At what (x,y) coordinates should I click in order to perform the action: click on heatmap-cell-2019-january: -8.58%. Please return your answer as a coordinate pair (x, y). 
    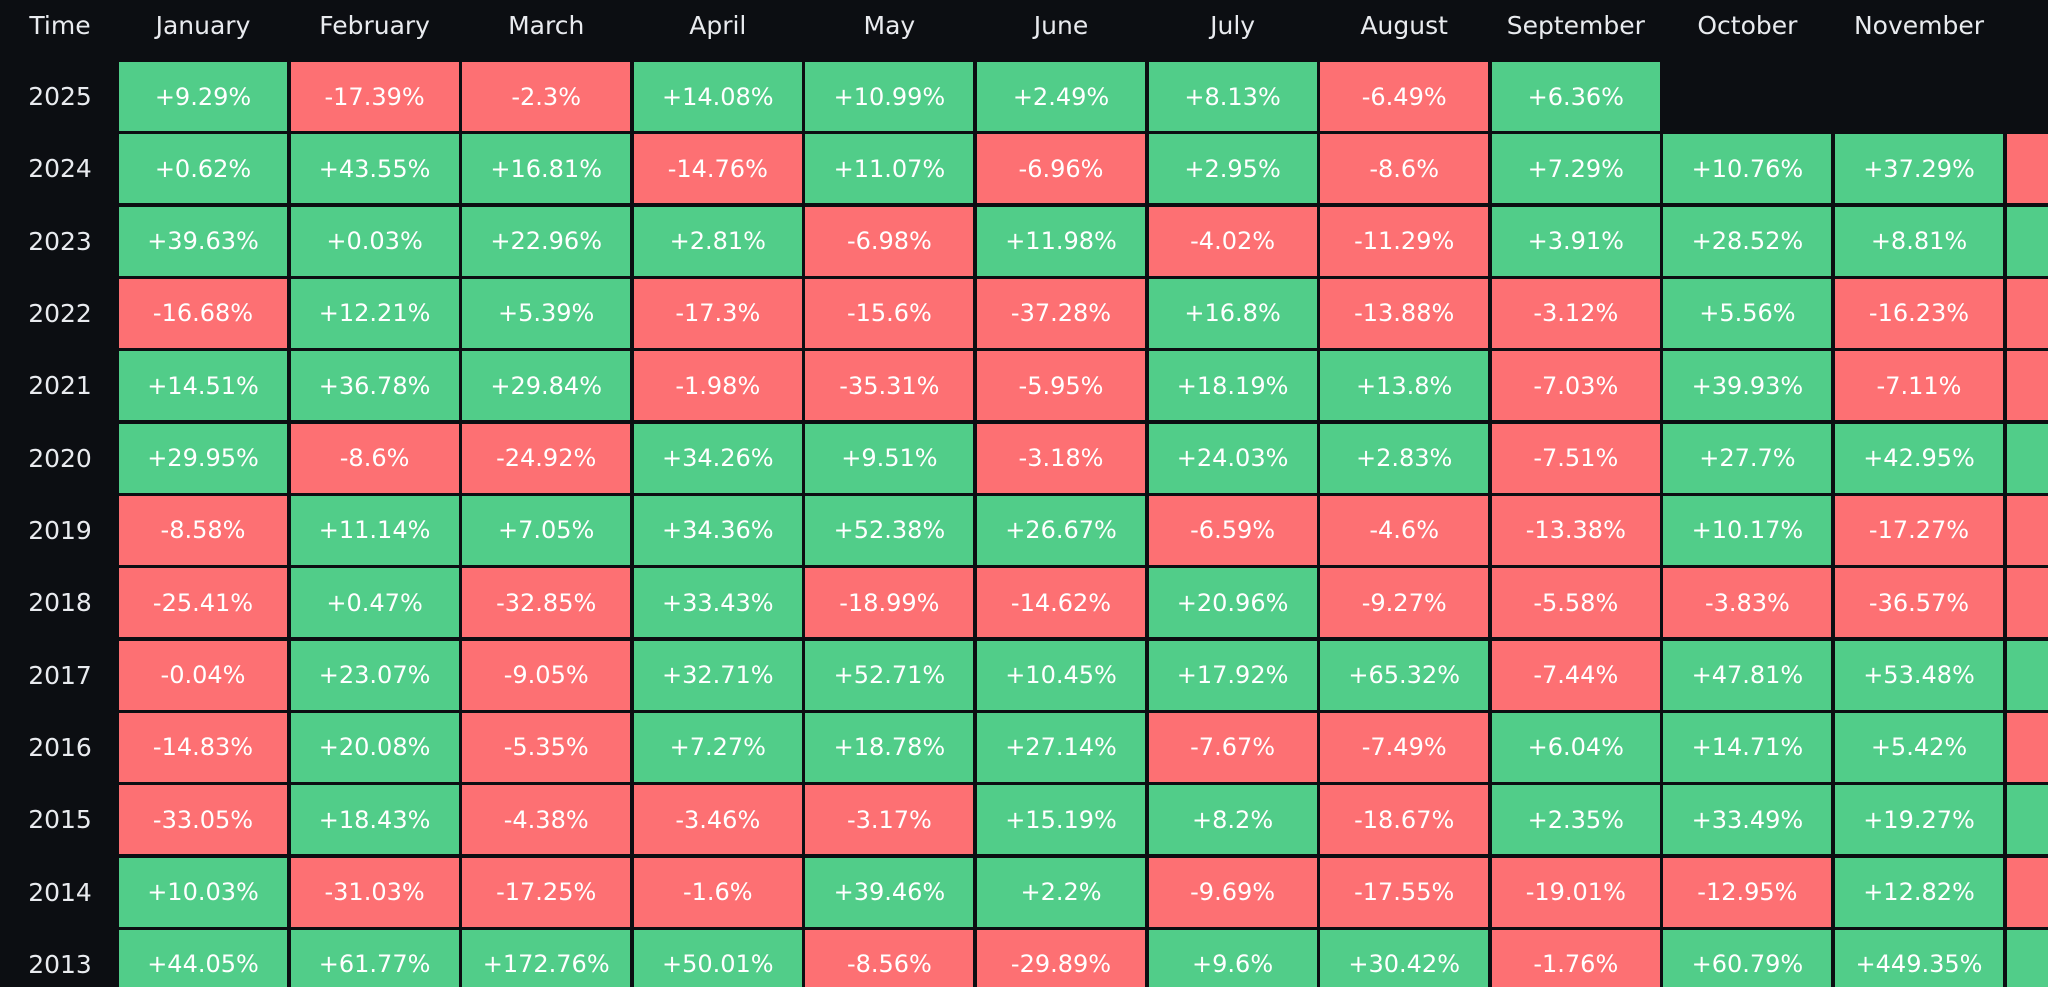
    Looking at the image, I should click on (203, 530).